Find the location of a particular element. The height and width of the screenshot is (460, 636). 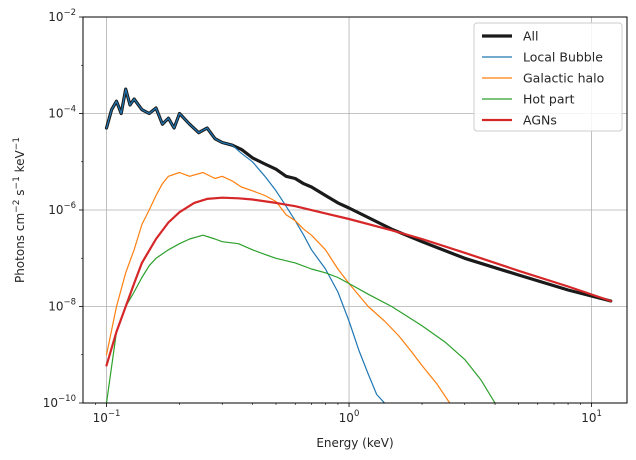

x-tick-label: 10¹ is located at coordinates (591, 417).